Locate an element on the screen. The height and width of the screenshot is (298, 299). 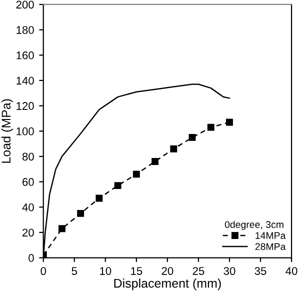
x-tick-label: 40 is located at coordinates (292, 271).